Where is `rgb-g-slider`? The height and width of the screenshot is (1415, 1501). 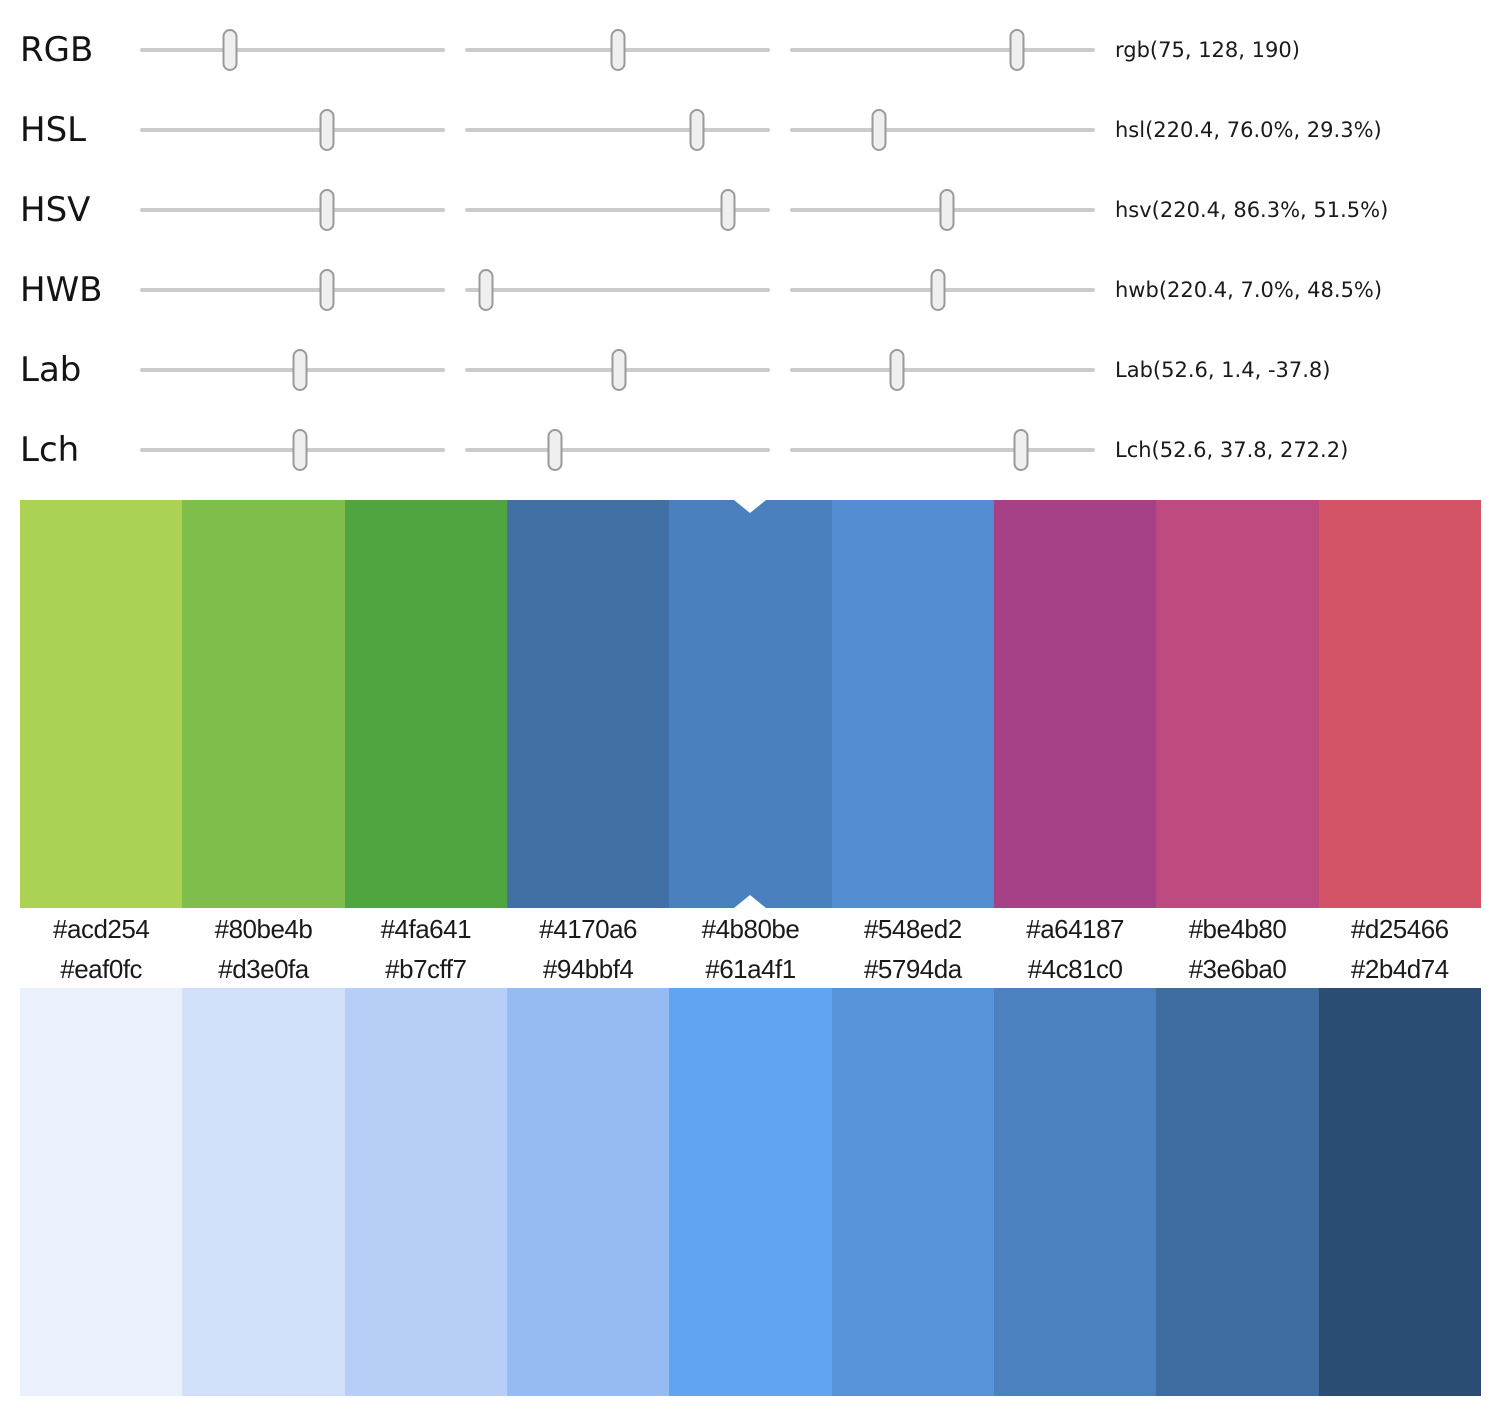
rgb-g-slider is located at coordinates (617, 50).